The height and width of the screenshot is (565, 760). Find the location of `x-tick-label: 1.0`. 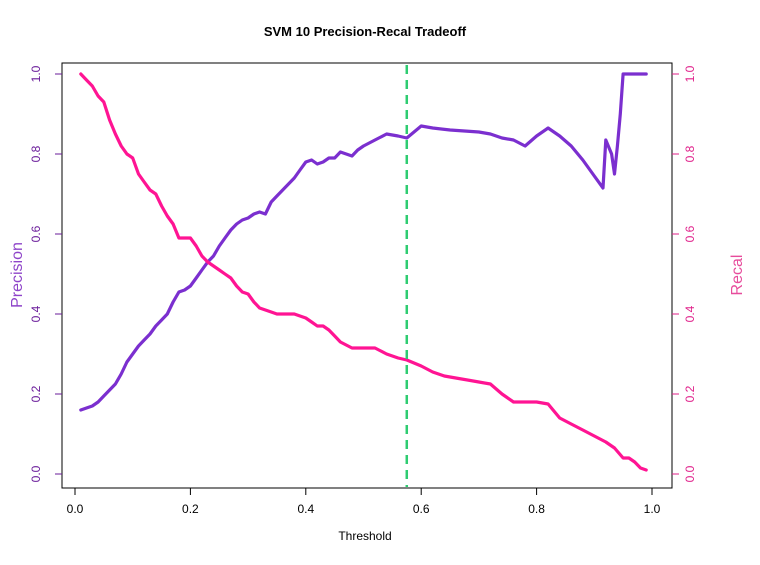

x-tick-label: 1.0 is located at coordinates (652, 509).